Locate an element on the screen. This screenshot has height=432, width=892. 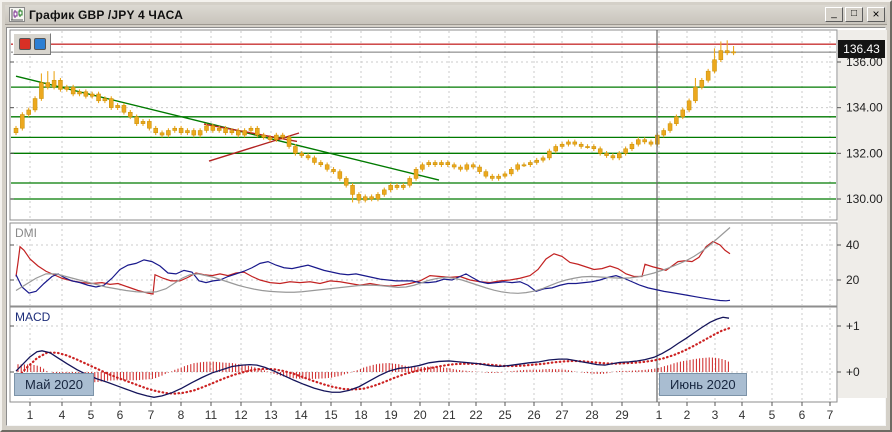
x-axis-date-label: 14 is located at coordinates (301, 415).